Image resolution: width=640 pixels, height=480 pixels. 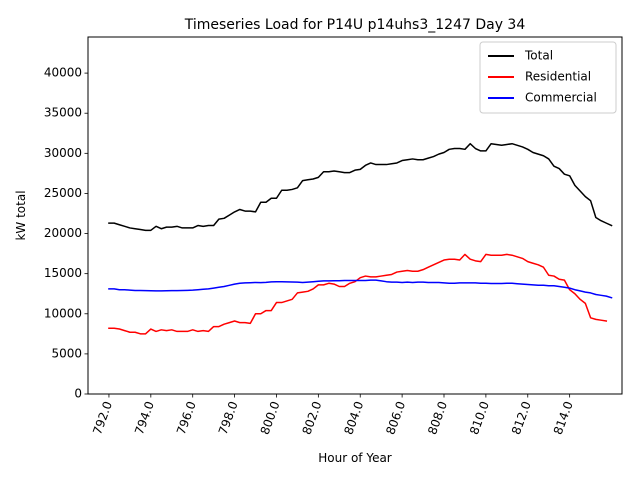 I want to click on y-tick-label: 5000, so click(x=66, y=353).